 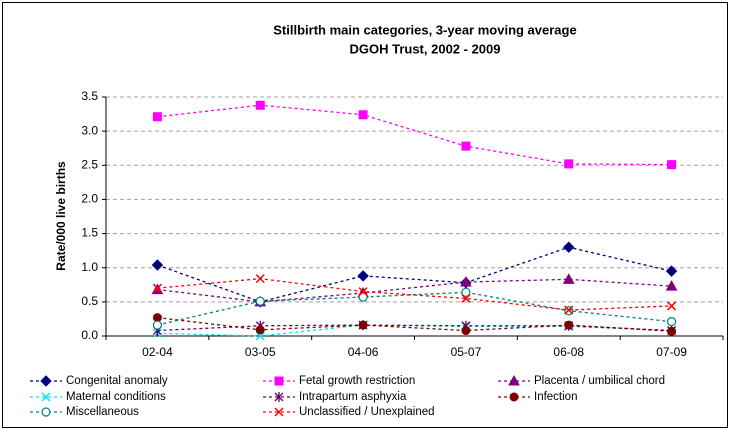 I want to click on legend-label: Placenta / umbilical chord, so click(x=599, y=381).